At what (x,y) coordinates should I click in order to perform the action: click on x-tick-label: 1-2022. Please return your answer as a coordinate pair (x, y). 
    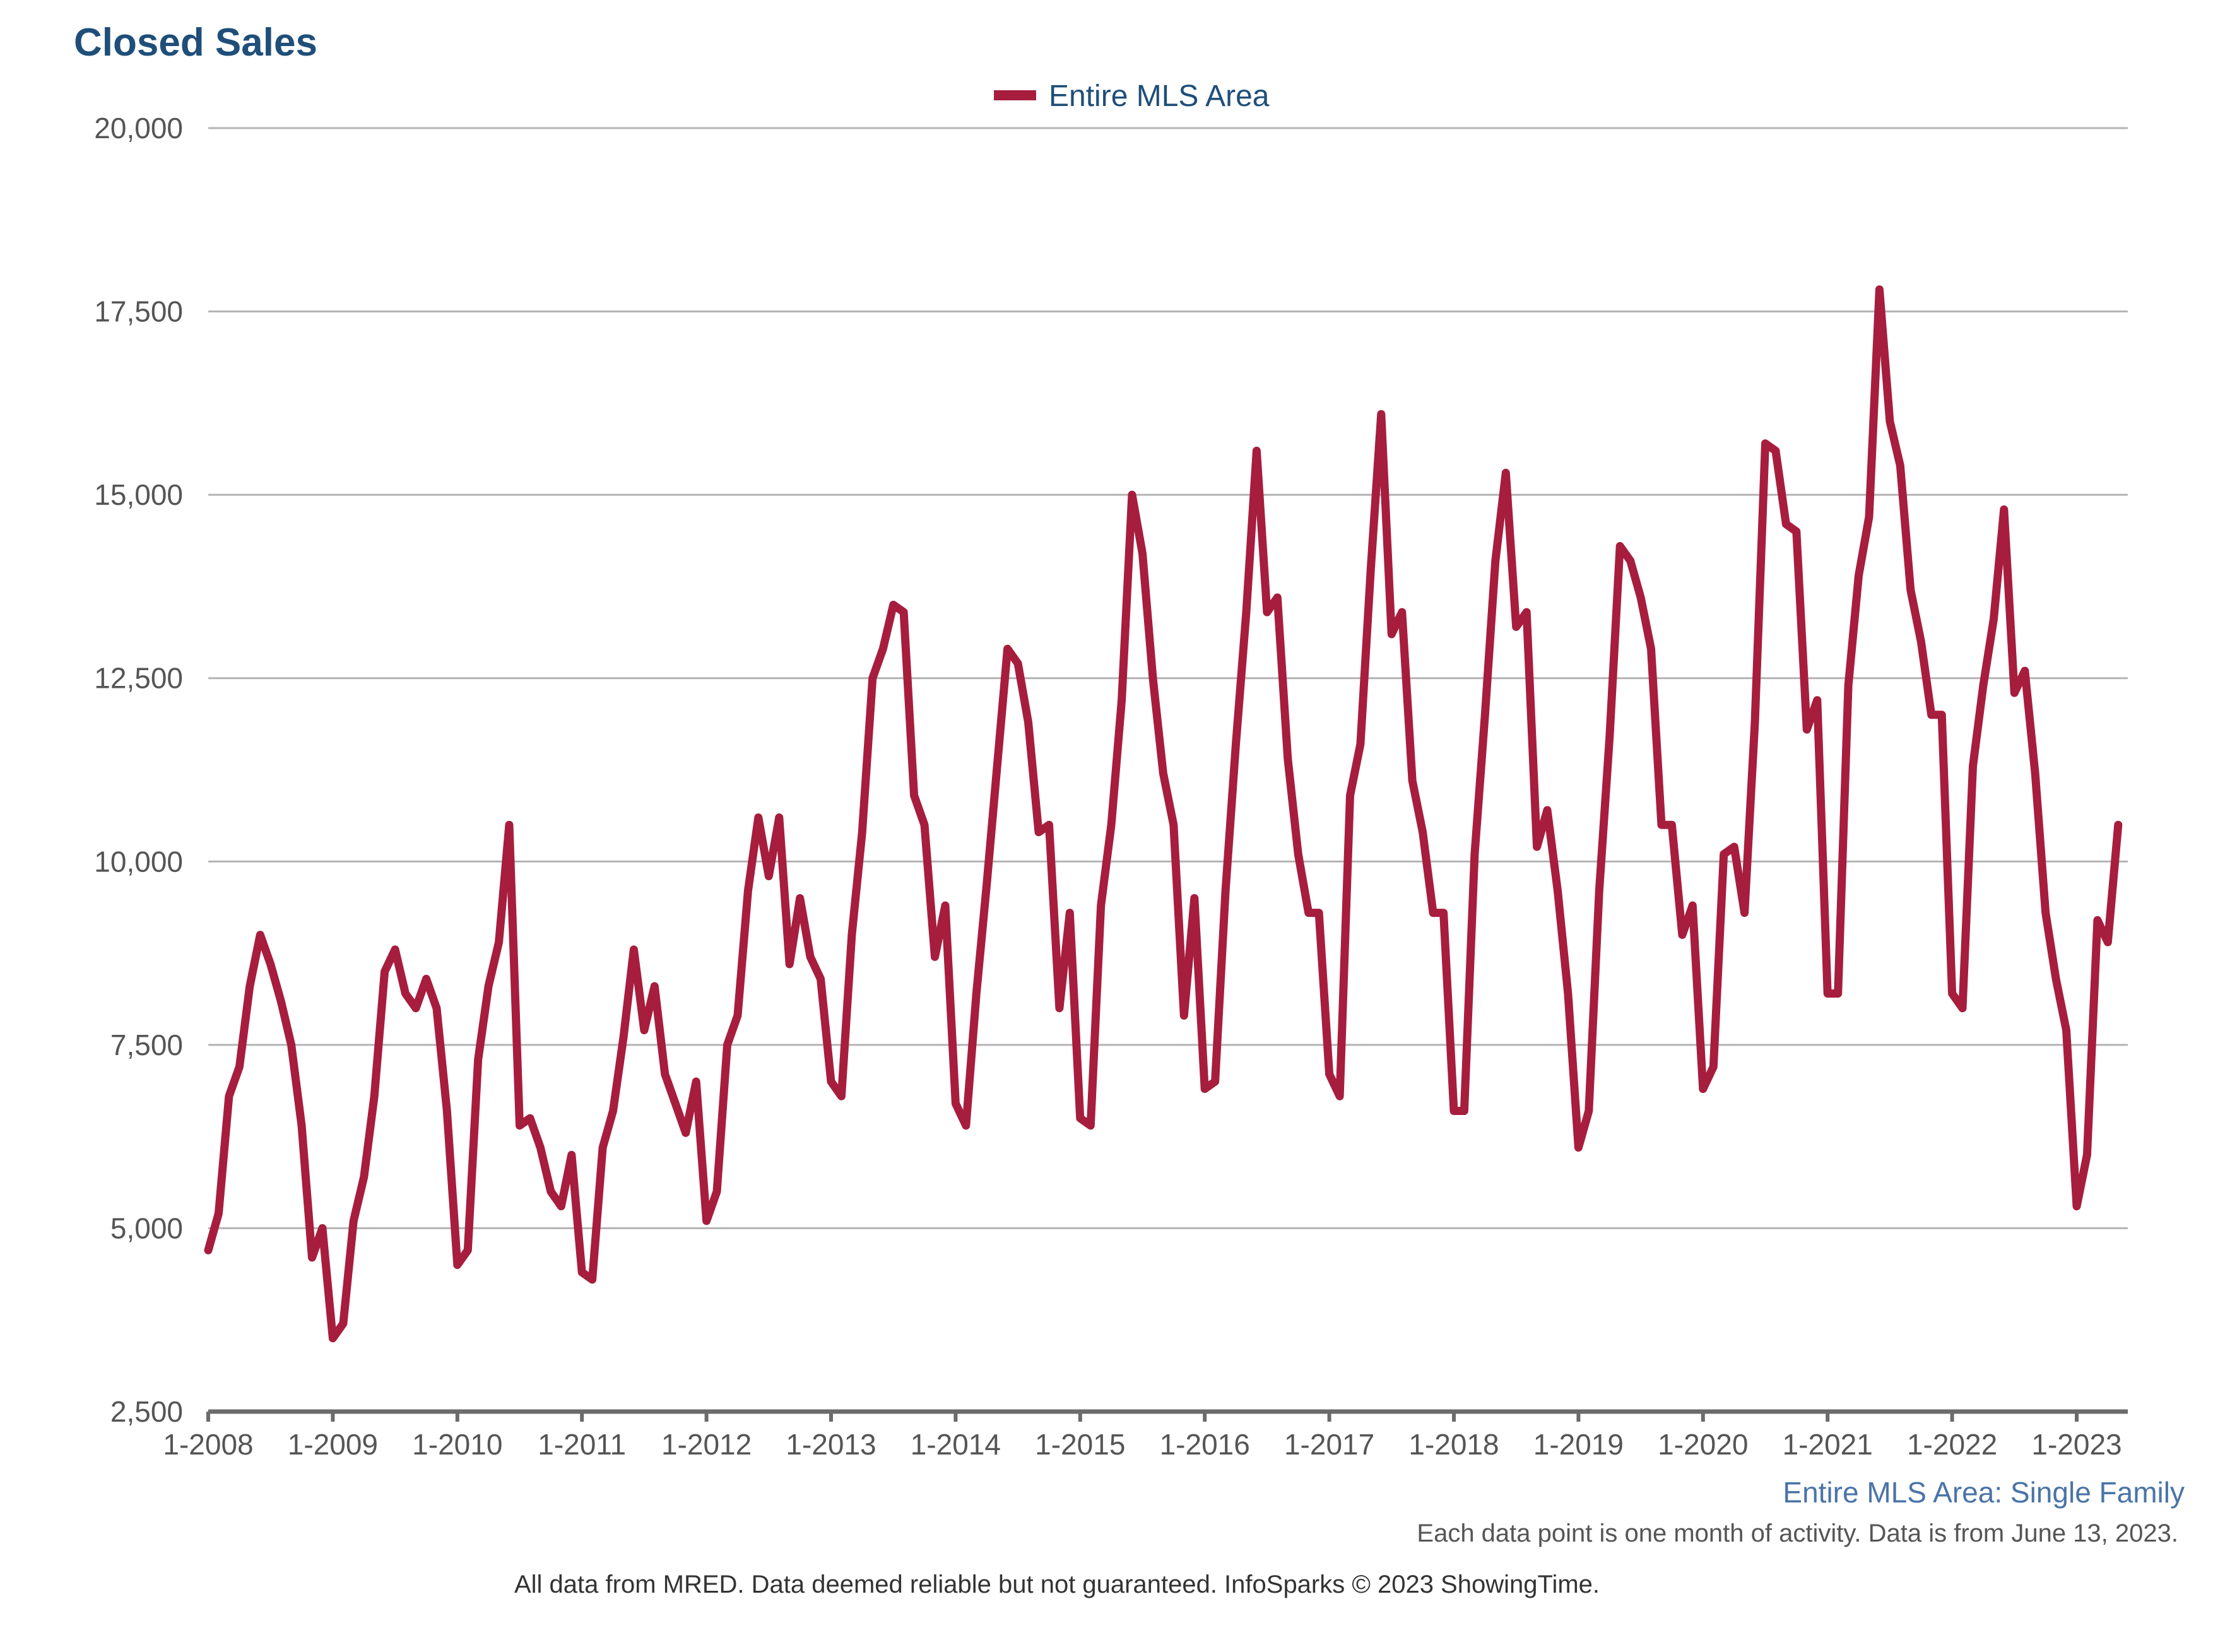
    Looking at the image, I should click on (1952, 1444).